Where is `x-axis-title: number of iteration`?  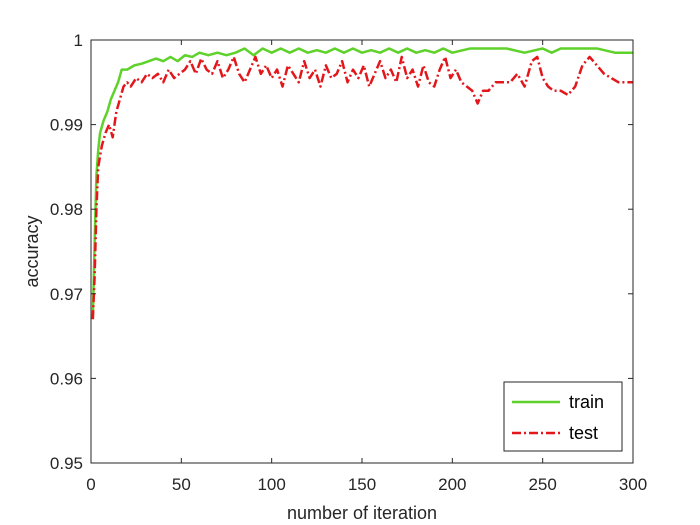 x-axis-title: number of iteration is located at coordinates (362, 513).